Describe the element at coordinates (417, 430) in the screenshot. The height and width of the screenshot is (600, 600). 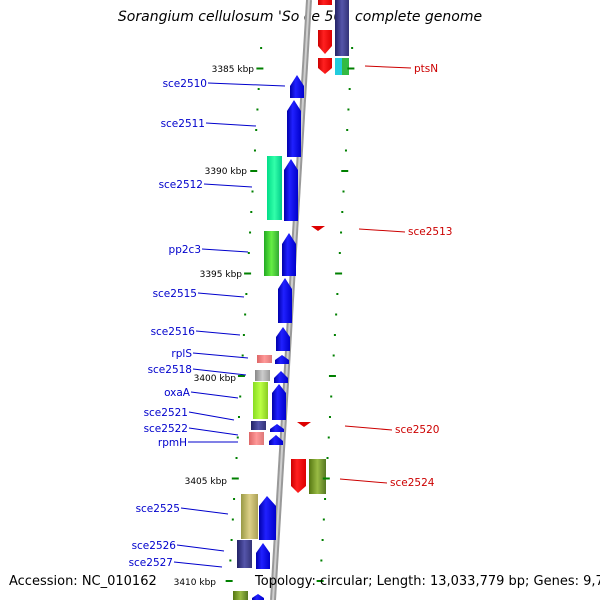
I see `gene-label-sce2520: sce2520` at that location.